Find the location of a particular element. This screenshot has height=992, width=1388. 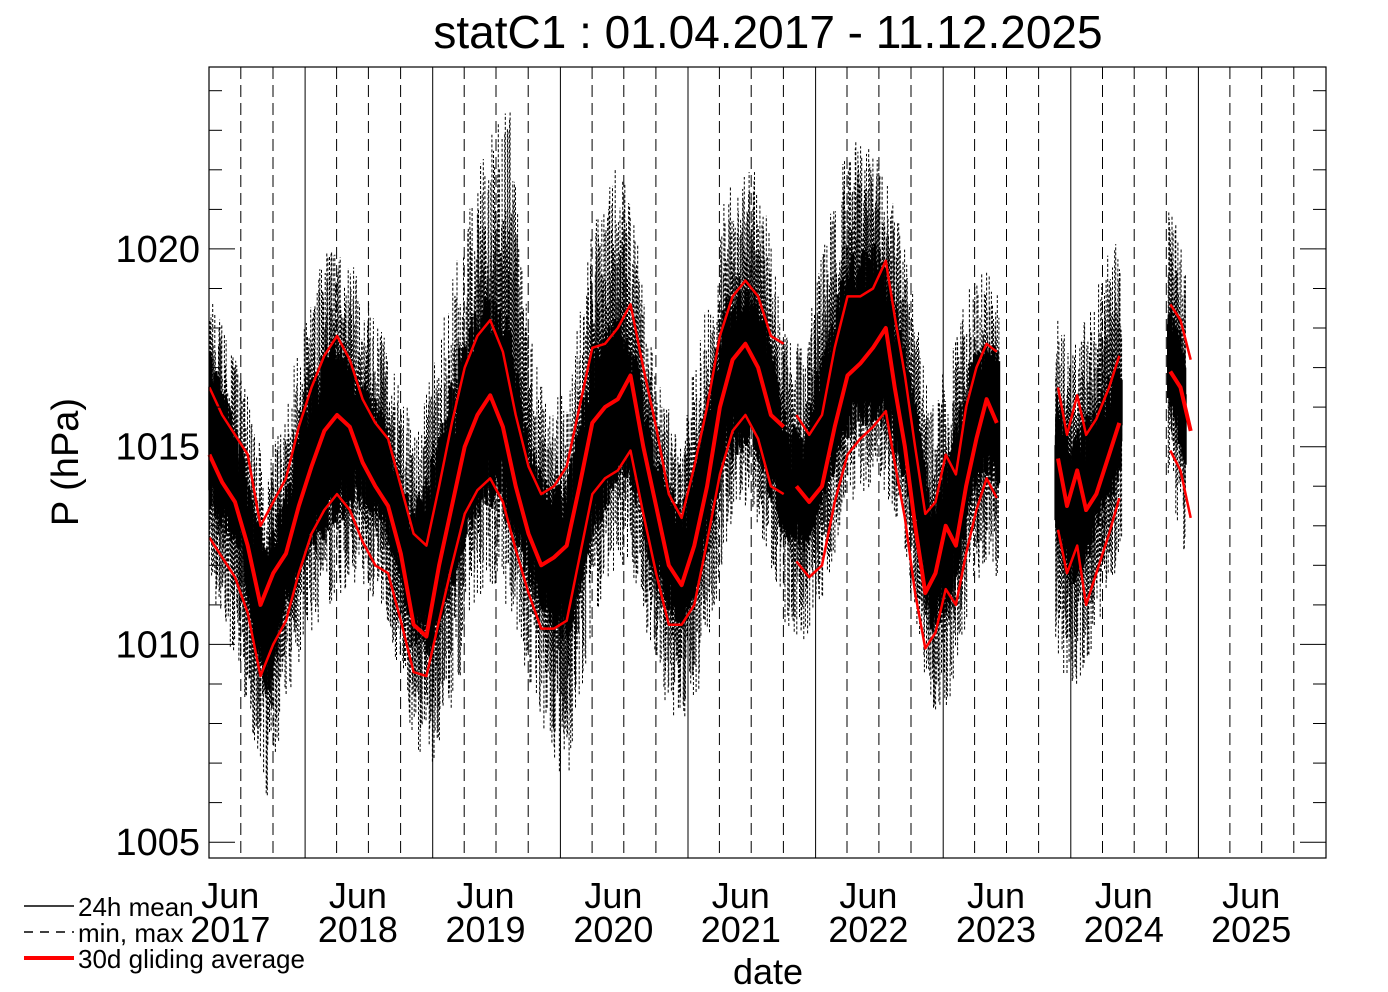

x-tick-year-label: 2021 is located at coordinates (741, 929).